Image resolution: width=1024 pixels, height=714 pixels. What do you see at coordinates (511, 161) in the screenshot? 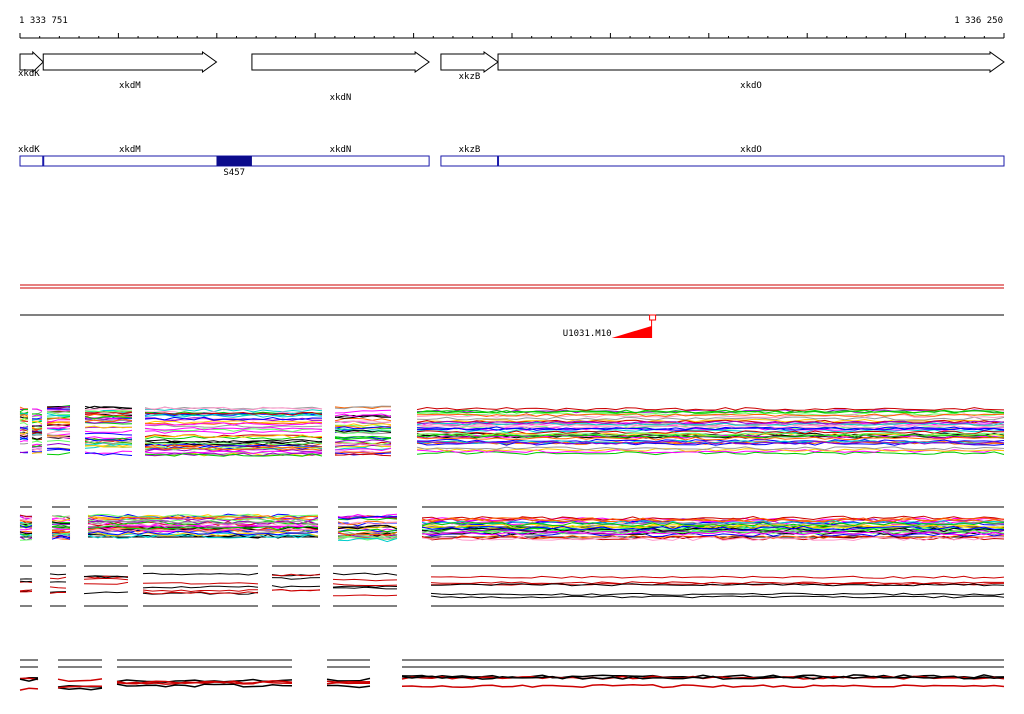
I see `operon-track: S457 xkdK xkdM xkdN xkzB xkdO` at bounding box center [511, 161].